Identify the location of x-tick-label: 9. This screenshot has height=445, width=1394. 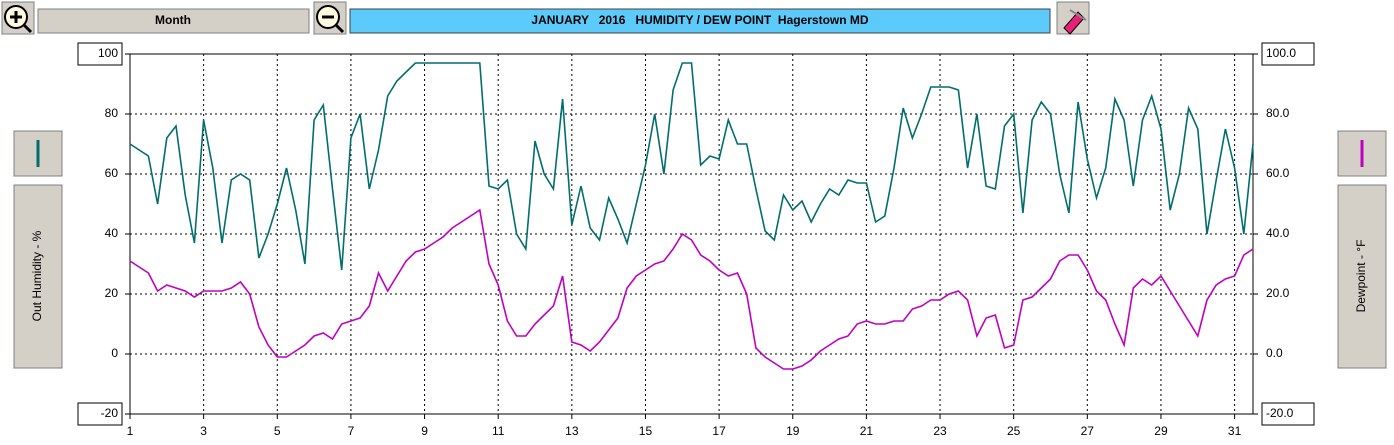
(424, 431).